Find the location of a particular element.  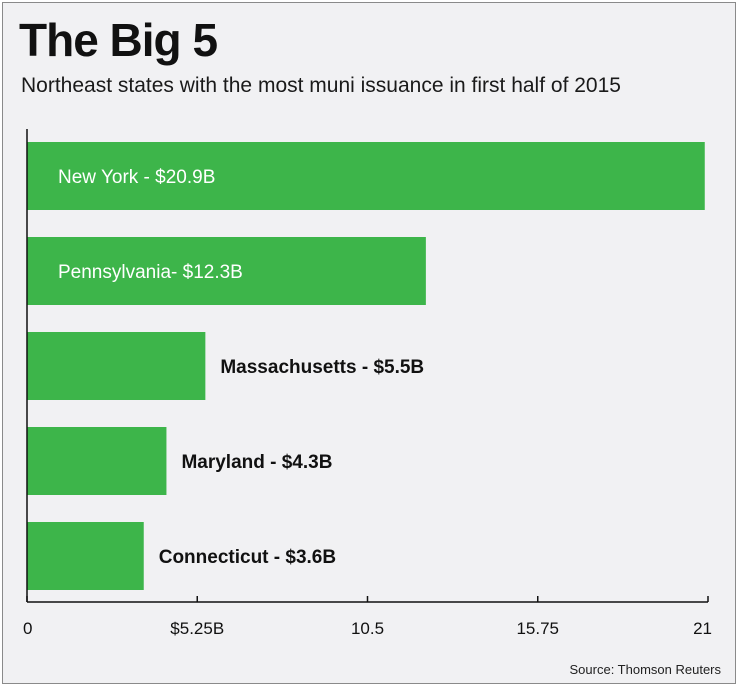

bar-data-label: Pennsylvania- $12.3B is located at coordinates (150, 272).